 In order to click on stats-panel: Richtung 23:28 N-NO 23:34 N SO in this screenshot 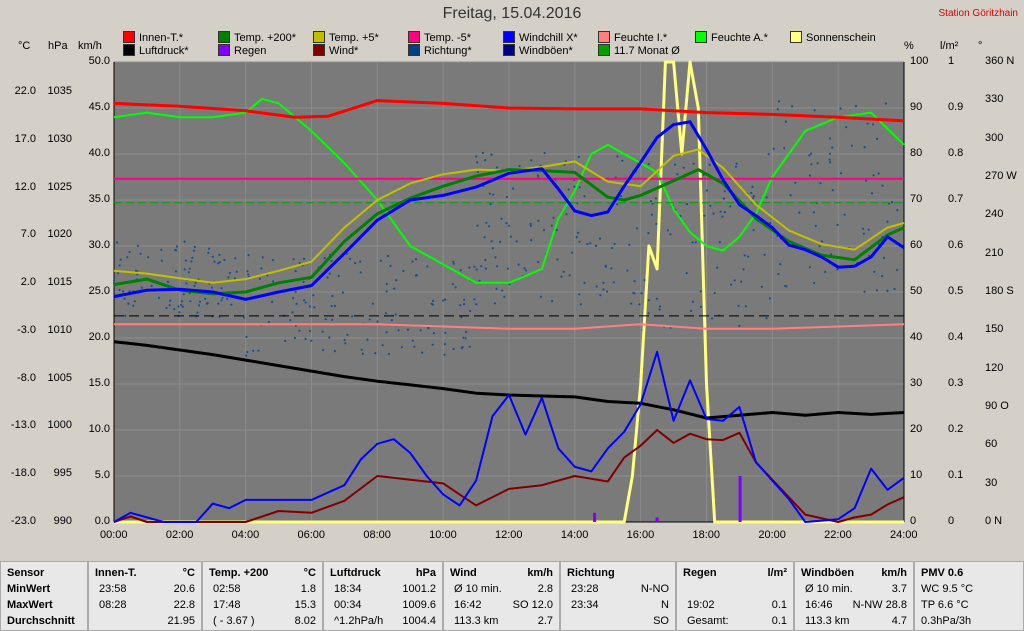, I will do `click(618, 596)`.